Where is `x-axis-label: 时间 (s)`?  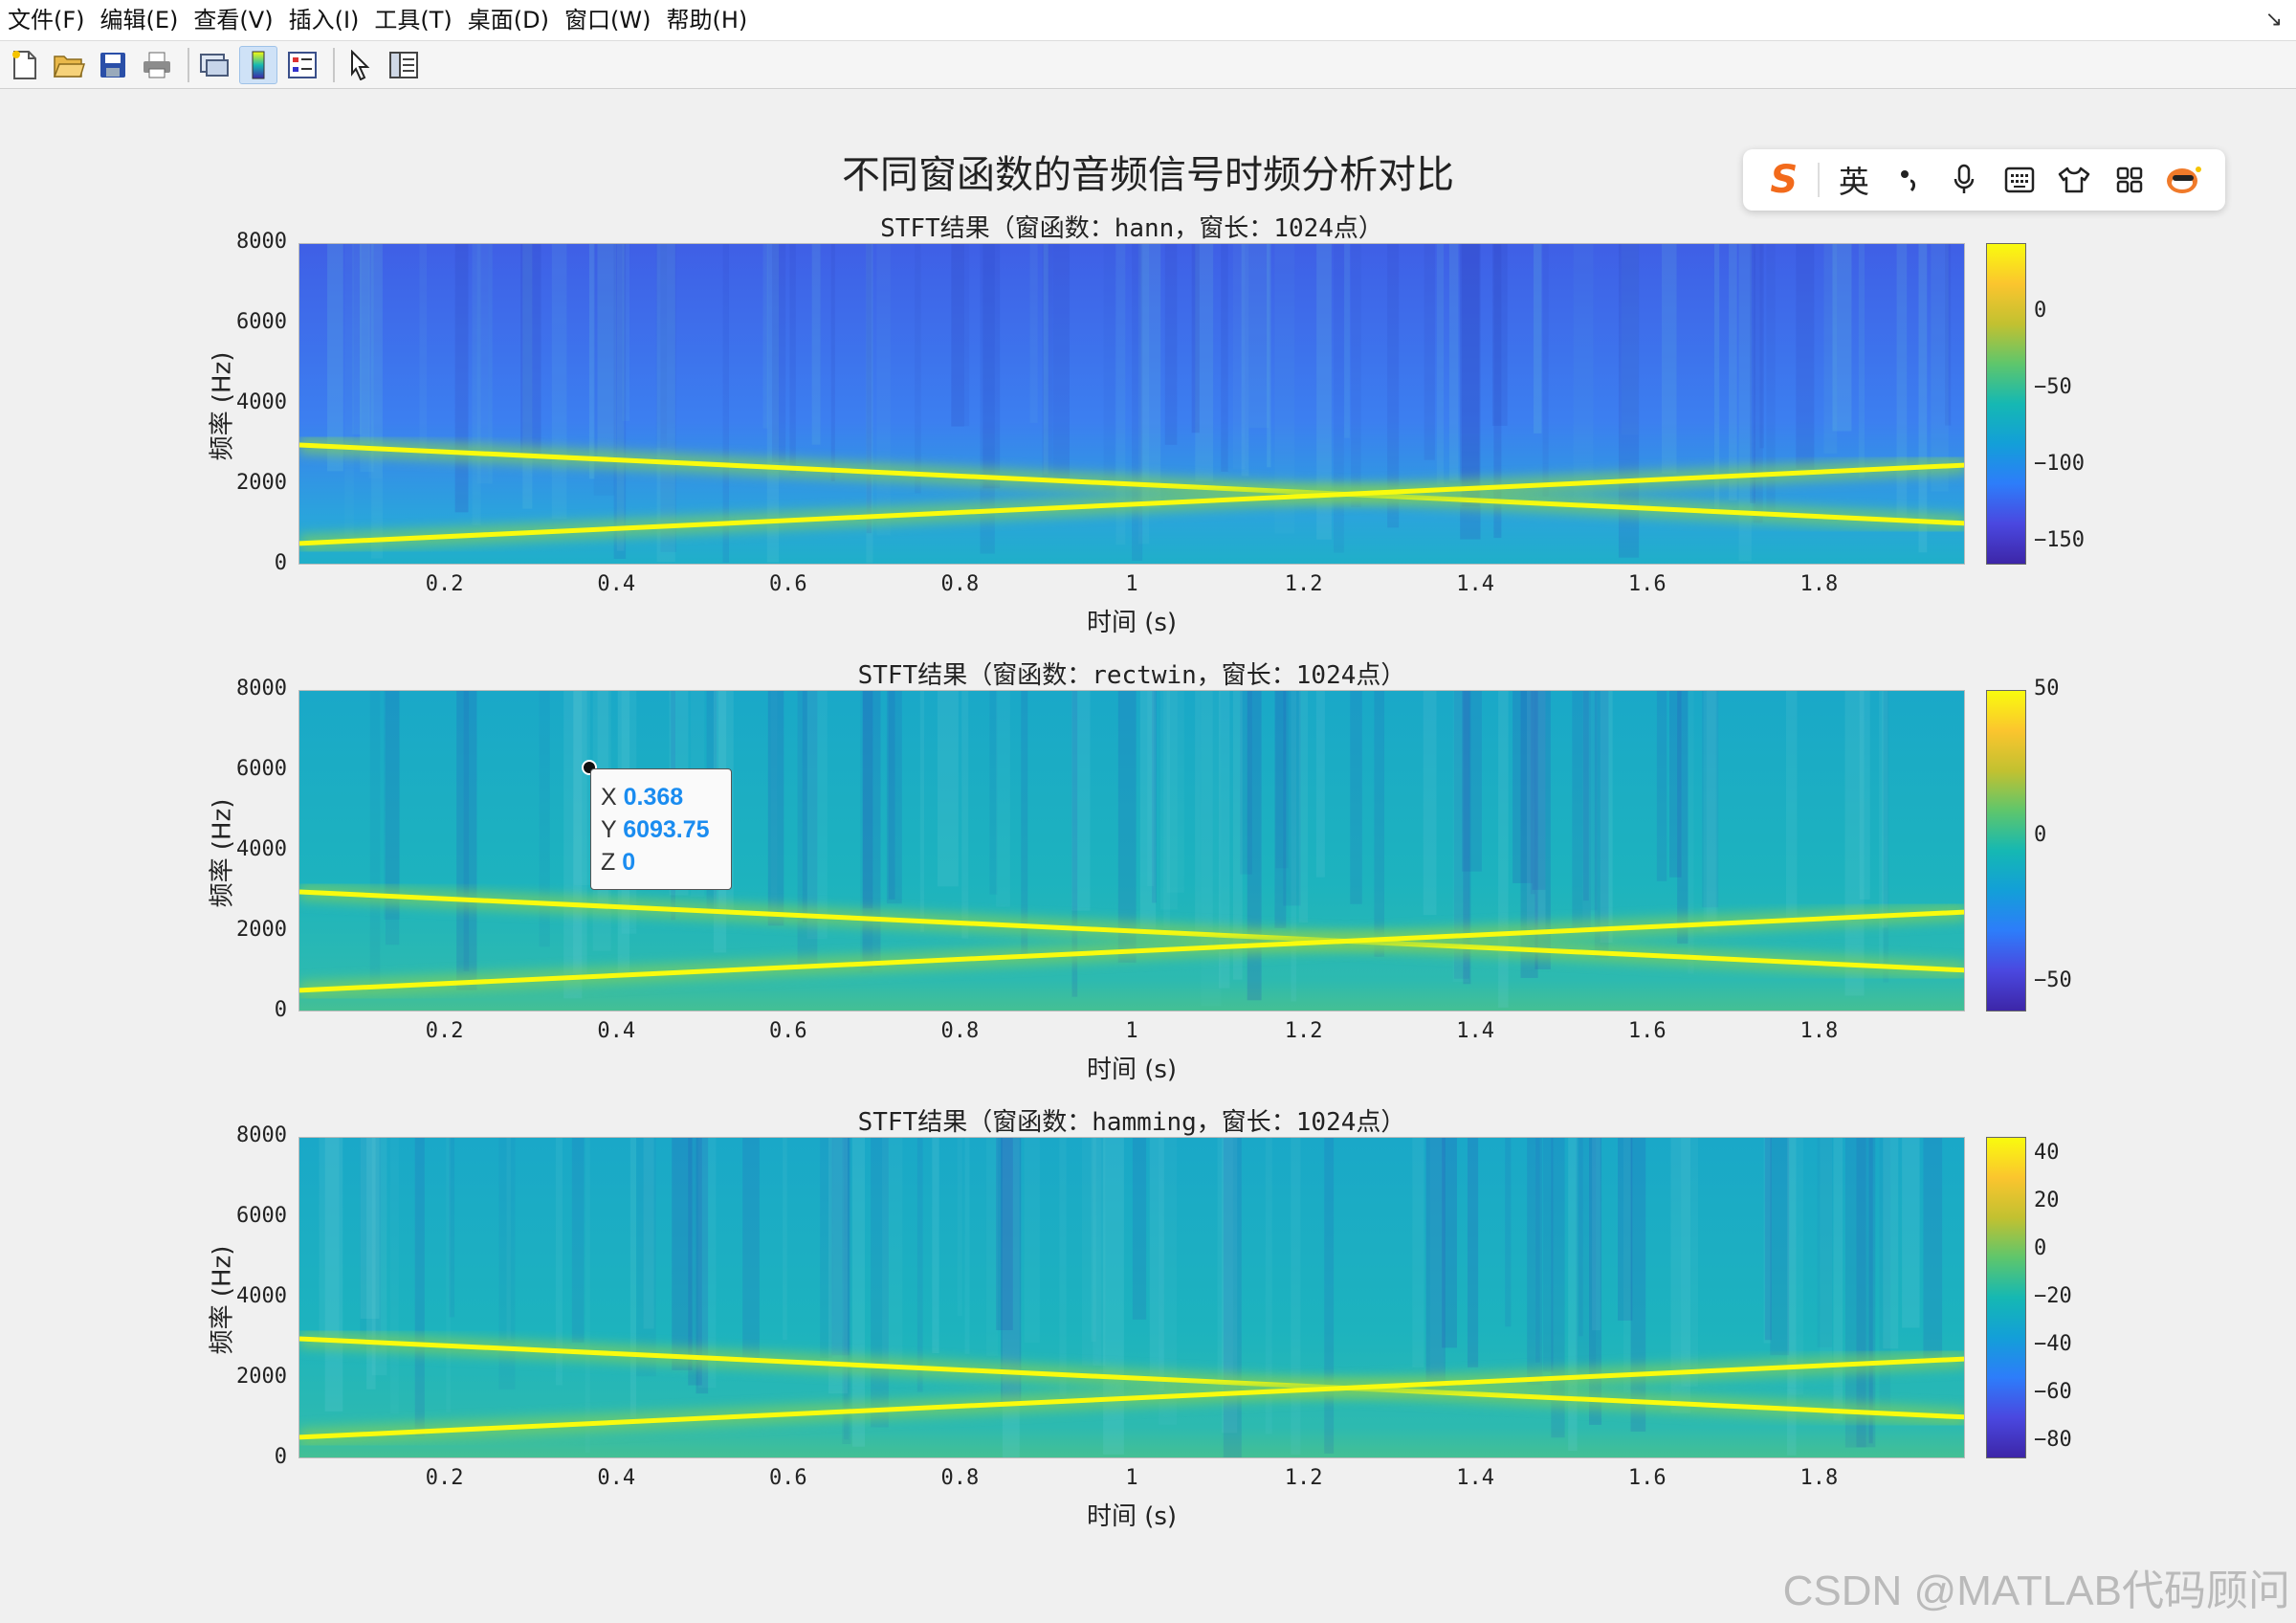
x-axis-label: 时间 (s) is located at coordinates (1132, 1070).